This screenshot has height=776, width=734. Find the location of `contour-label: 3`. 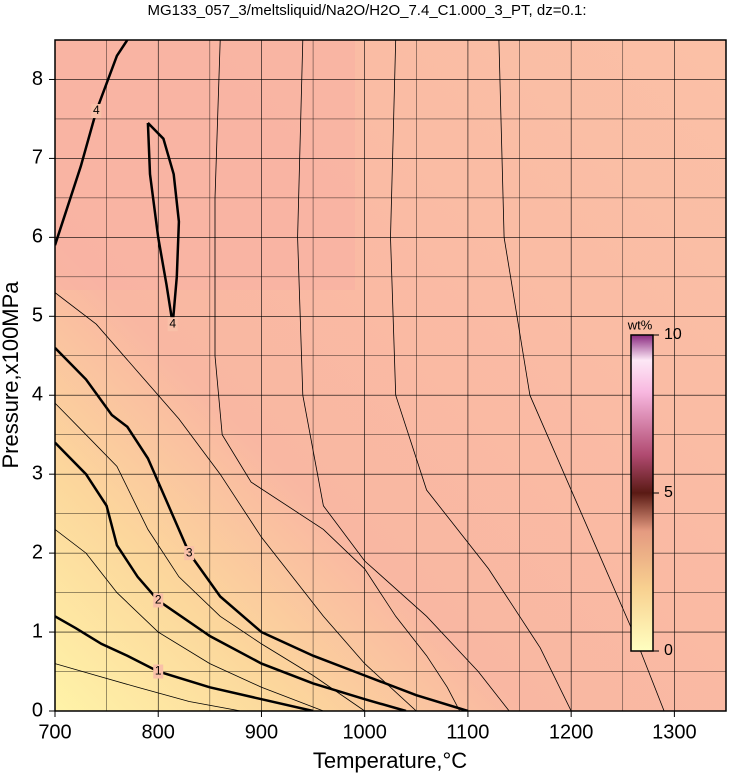

contour-label: 3 is located at coordinates (189, 552).